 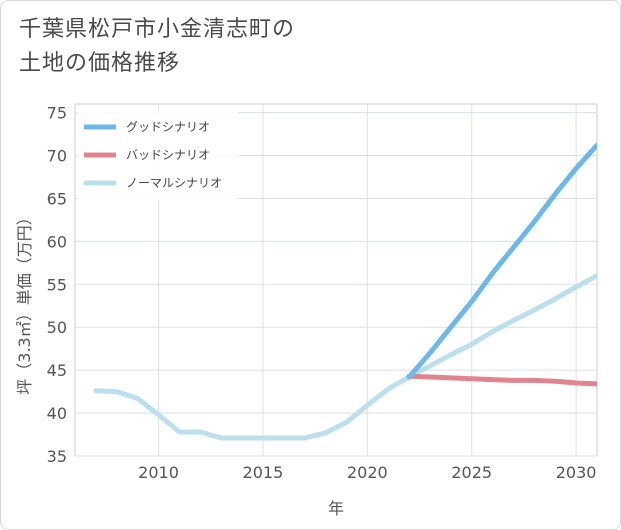 I want to click on y-axis-ticks: 35 40 45 50 55 60 65 70 75, so click(x=57, y=285).